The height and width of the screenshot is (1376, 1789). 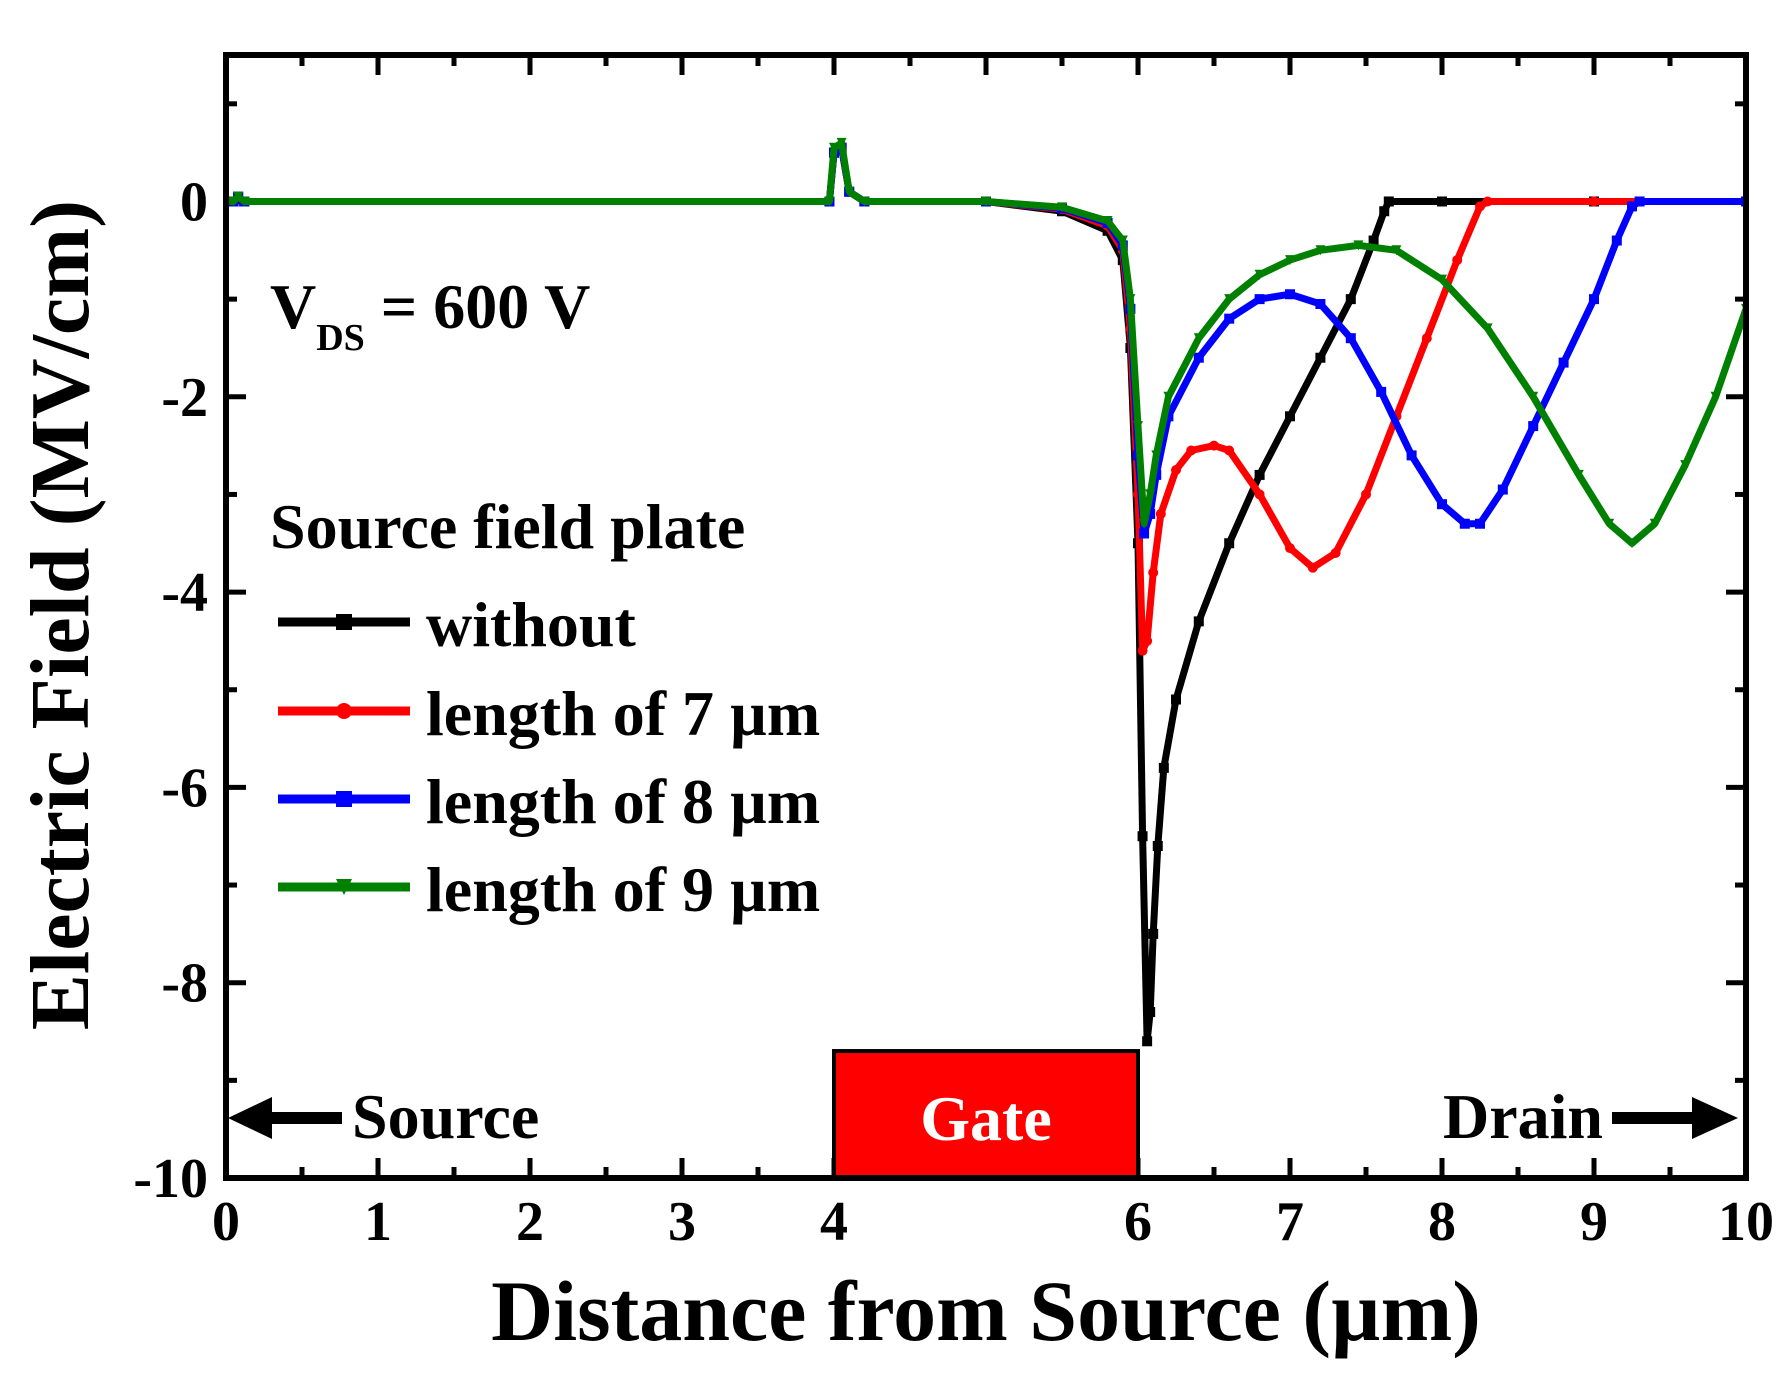 What do you see at coordinates (530, 1222) in the screenshot?
I see `x-tick-label: 2` at bounding box center [530, 1222].